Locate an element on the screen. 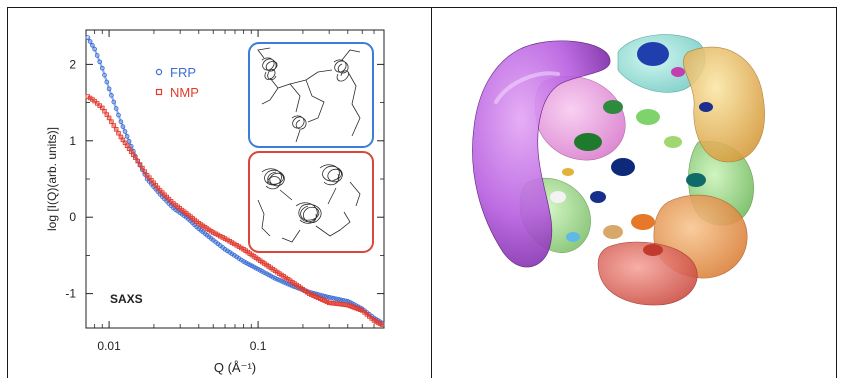  domain-blob-tan is located at coordinates (613, 232).